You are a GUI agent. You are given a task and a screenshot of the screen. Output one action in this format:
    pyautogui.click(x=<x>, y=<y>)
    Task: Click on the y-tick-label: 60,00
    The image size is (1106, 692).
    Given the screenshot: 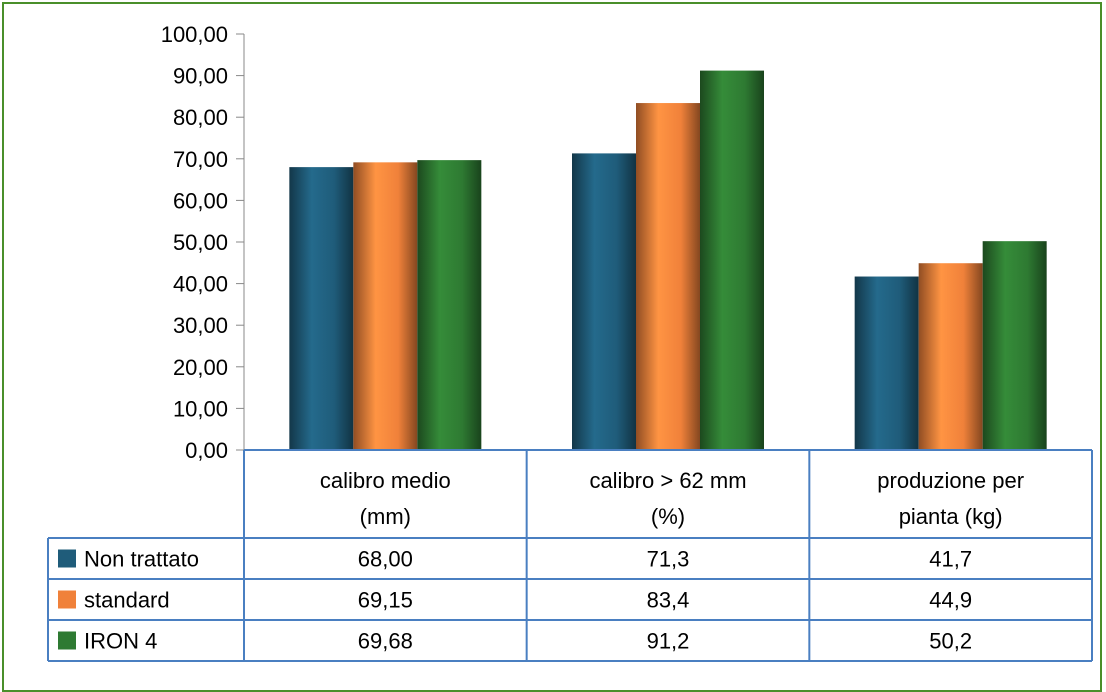 What is the action you would take?
    pyautogui.click(x=200, y=200)
    